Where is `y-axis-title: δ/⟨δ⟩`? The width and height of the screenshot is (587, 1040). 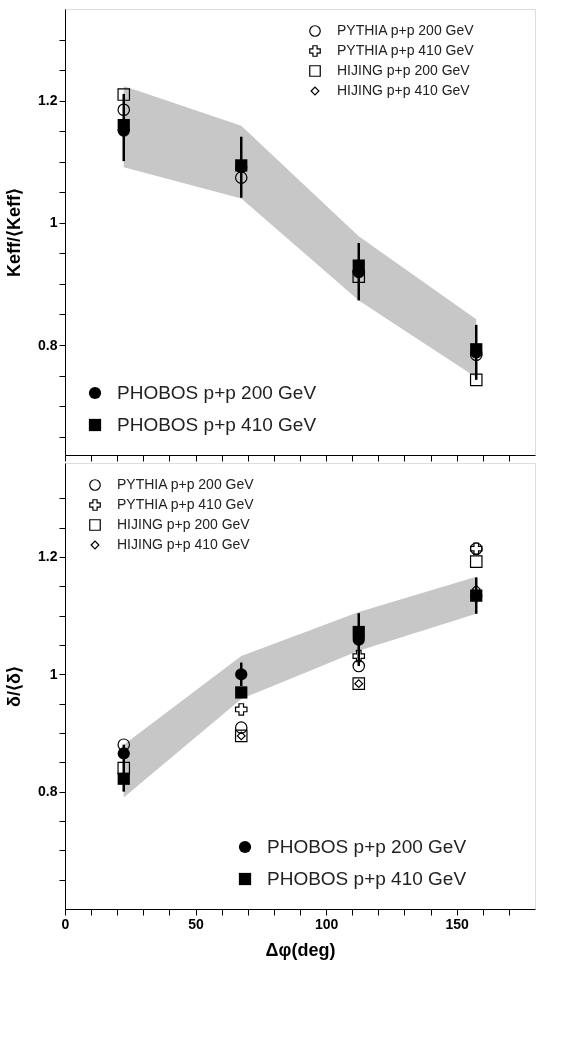 y-axis-title: δ/⟨δ⟩ is located at coordinates (14, 686).